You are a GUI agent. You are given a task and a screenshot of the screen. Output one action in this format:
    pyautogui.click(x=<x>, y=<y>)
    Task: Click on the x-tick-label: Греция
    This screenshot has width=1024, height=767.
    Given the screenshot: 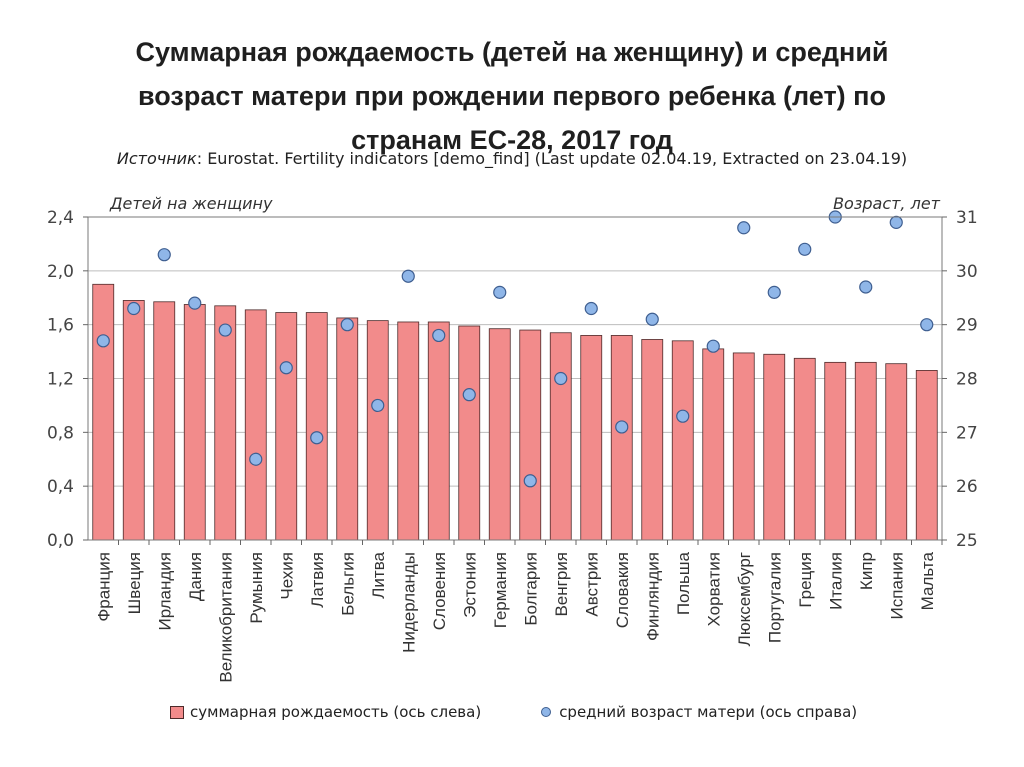 What is the action you would take?
    pyautogui.click(x=805, y=580)
    